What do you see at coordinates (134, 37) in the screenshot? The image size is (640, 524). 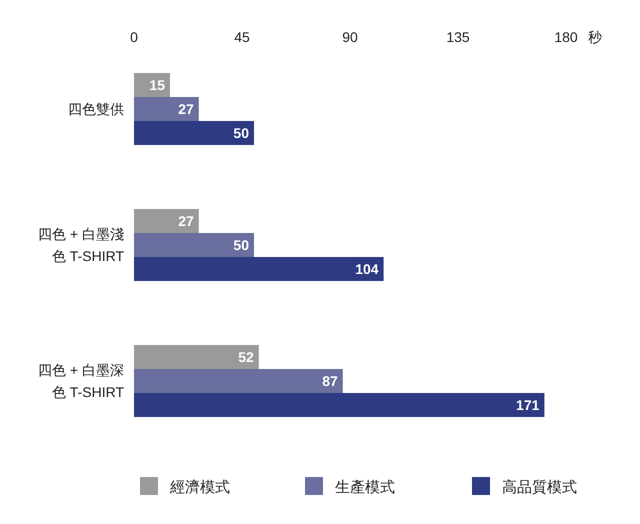 I see `xtick: 0` at bounding box center [134, 37].